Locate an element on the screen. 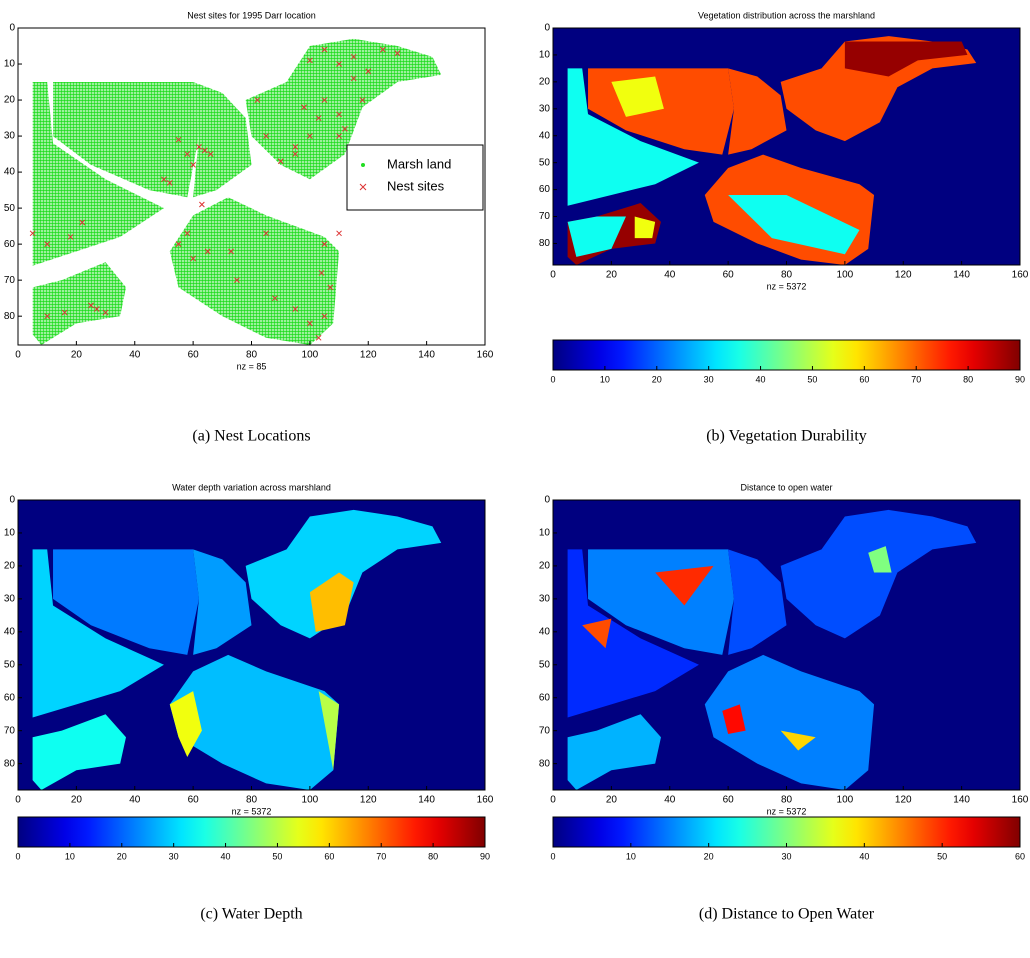 The image size is (1030, 958). colorbar-tick-label: 40 is located at coordinates (864, 856).